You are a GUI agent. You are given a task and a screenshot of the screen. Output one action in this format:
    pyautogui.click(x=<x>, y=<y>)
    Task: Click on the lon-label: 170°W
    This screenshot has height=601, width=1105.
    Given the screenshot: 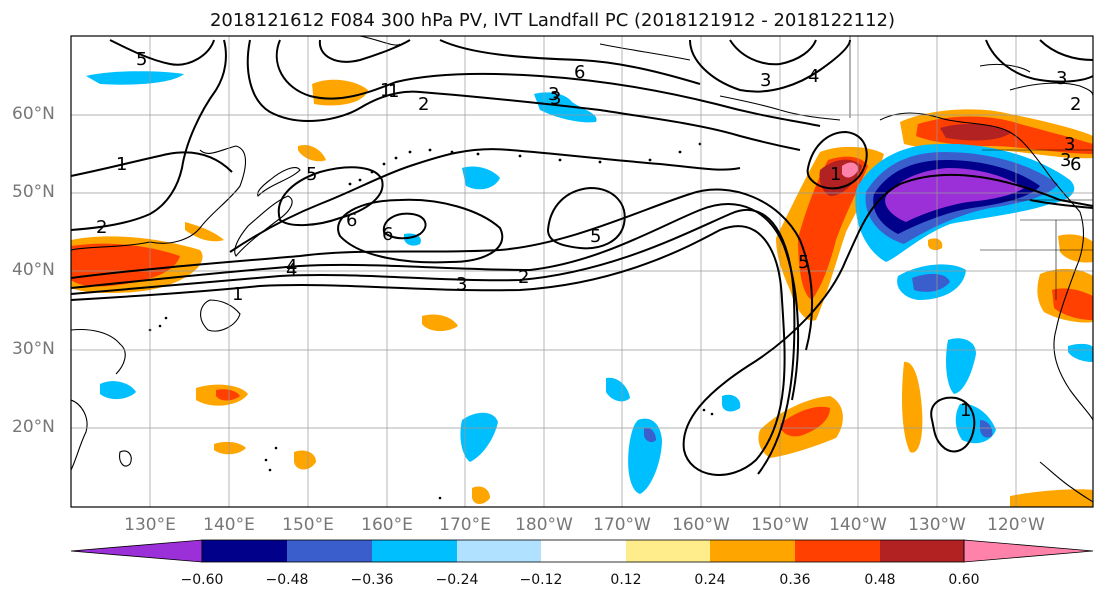 What is the action you would take?
    pyautogui.click(x=622, y=525)
    